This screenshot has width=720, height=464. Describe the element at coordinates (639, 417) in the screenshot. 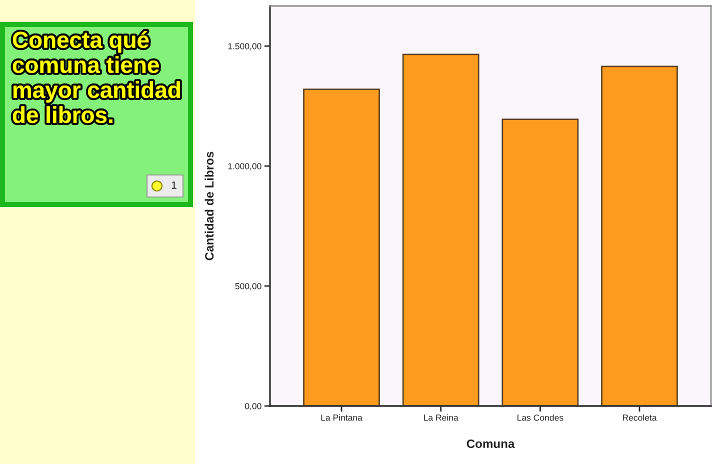

I see `x-tick-label: Recoleta` at that location.